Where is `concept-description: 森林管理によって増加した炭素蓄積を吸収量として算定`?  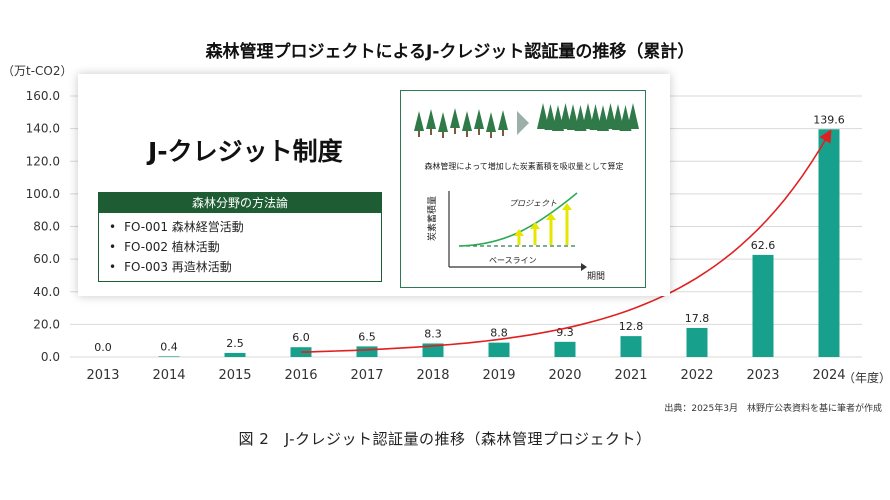 concept-description: 森林管理によって増加した炭素蓄積を吸収量として算定 is located at coordinates (524, 166).